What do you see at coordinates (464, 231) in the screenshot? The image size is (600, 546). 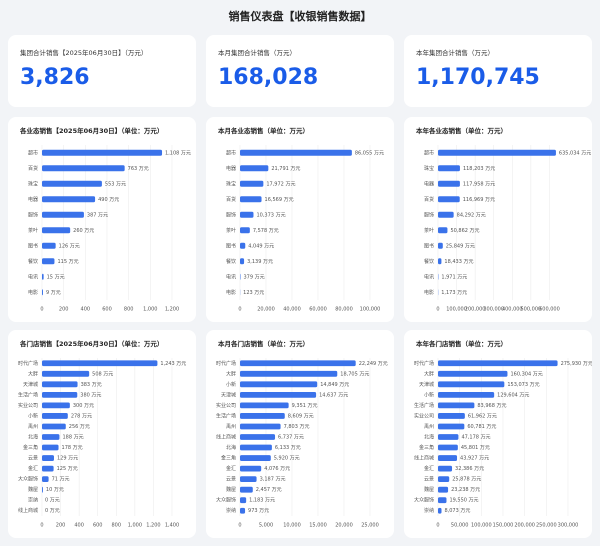 I see `value-label: 50,862 万元` at bounding box center [464, 231].